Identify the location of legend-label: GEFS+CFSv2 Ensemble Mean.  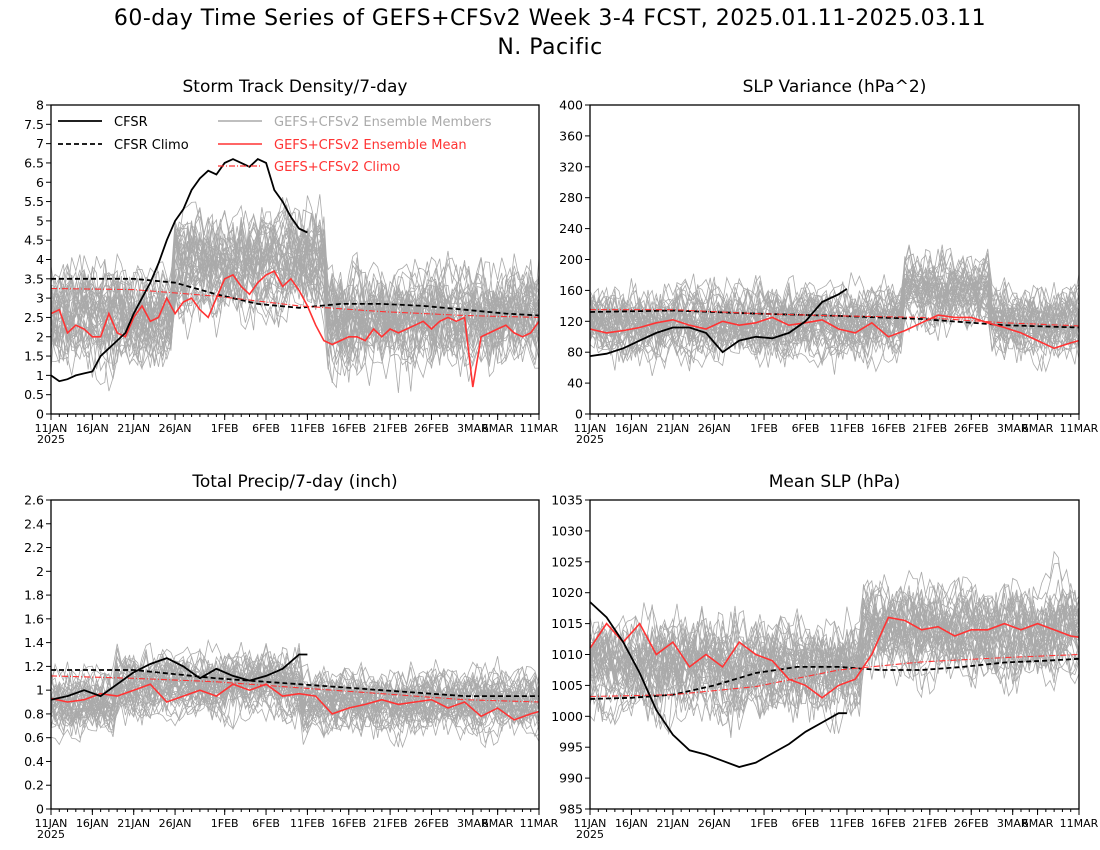
(370, 145).